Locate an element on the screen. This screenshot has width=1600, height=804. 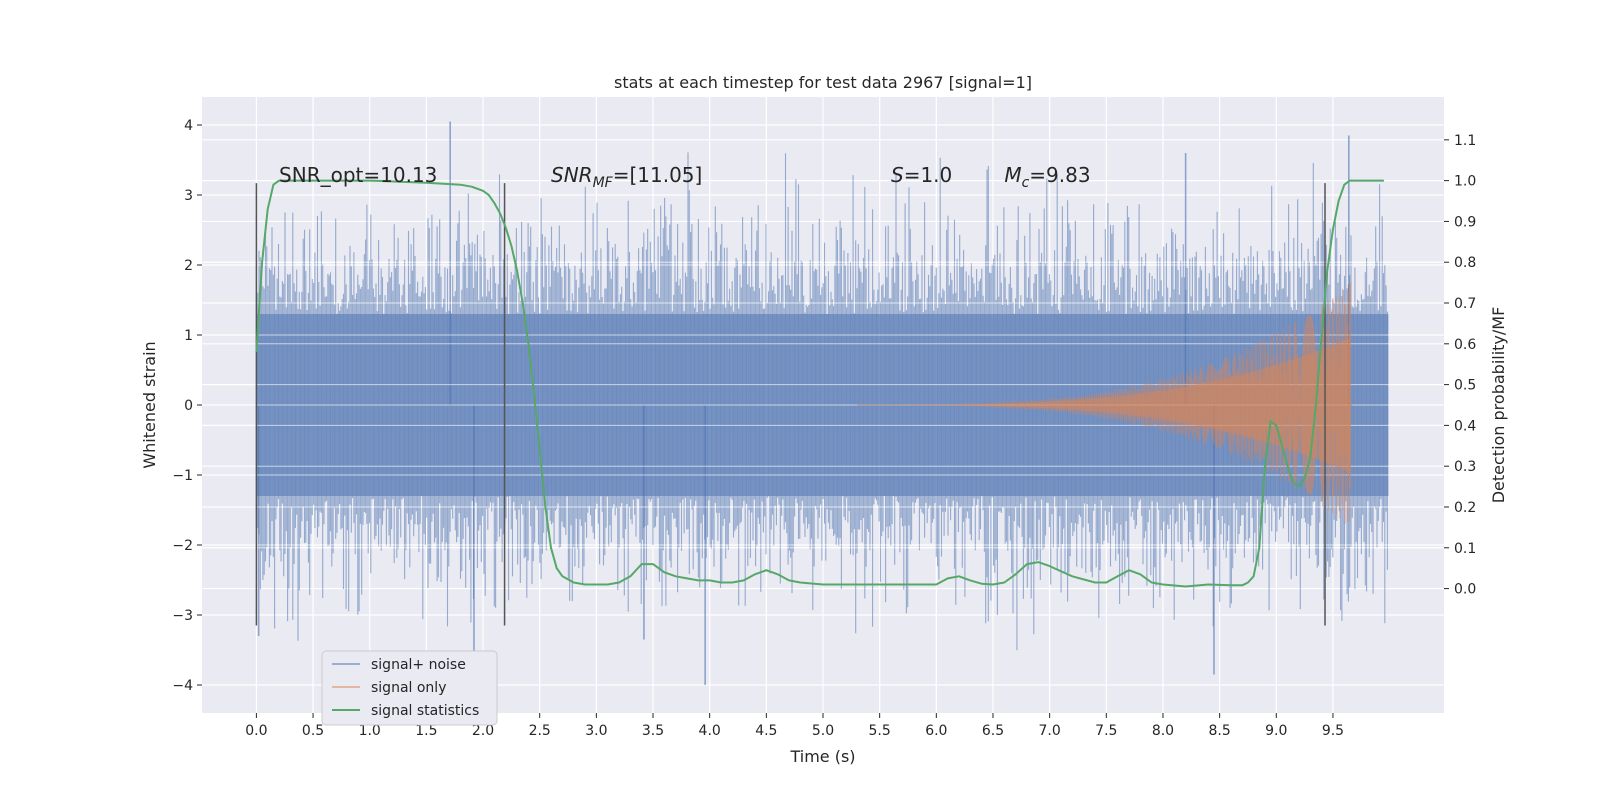
x-tick-label: 4.0 is located at coordinates (710, 731).